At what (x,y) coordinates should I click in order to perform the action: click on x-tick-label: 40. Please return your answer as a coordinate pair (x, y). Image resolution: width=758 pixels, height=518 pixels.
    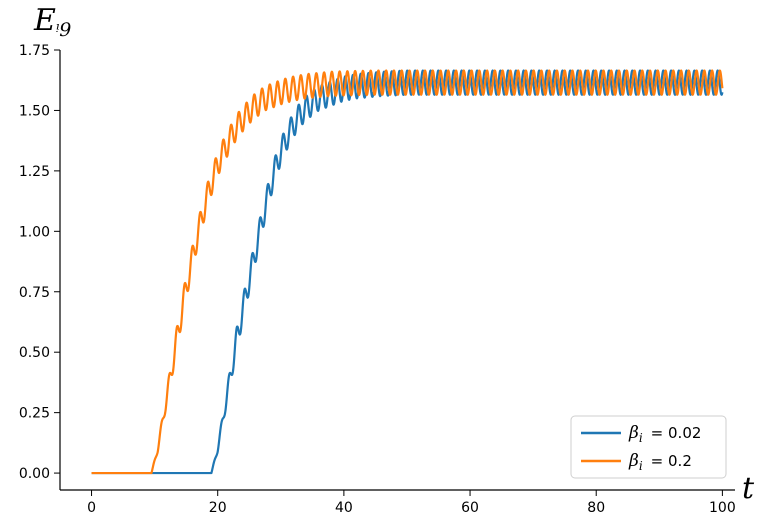
    Looking at the image, I should click on (344, 508).